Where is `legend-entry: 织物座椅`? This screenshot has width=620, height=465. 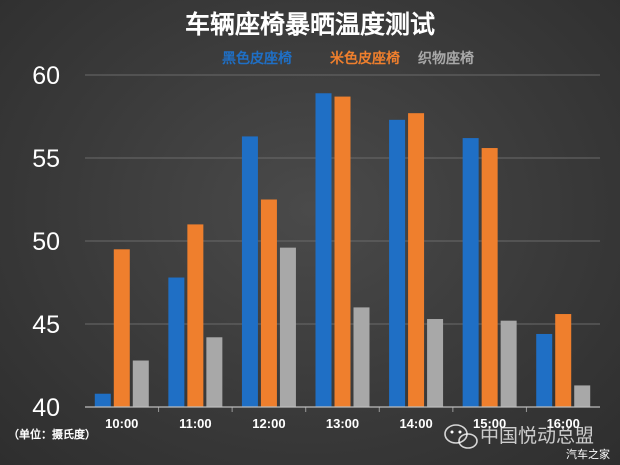 legend-entry: 织物座椅 is located at coordinates (446, 58).